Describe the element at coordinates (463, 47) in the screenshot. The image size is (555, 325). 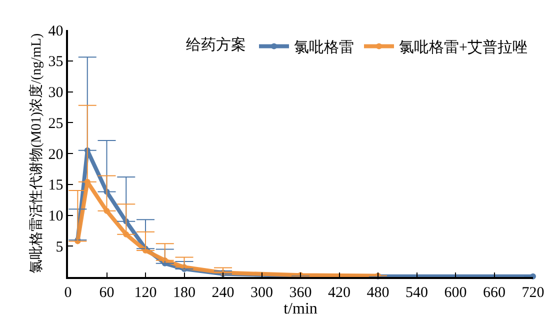
I see `legend-label: 氯吡格雷+艾普拉唑` at that location.